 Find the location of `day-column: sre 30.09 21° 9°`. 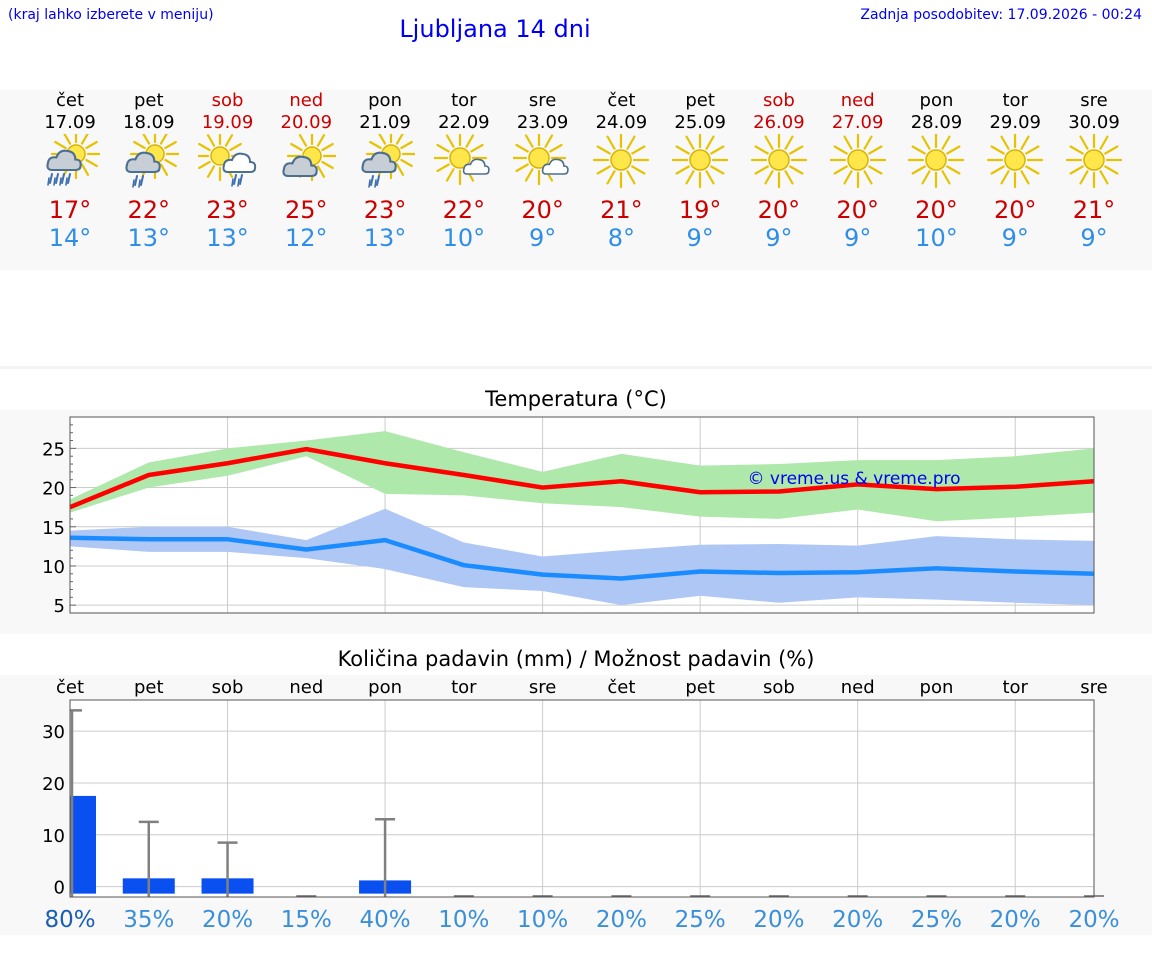

day-column: sre 30.09 21° 9° is located at coordinates (1094, 171).